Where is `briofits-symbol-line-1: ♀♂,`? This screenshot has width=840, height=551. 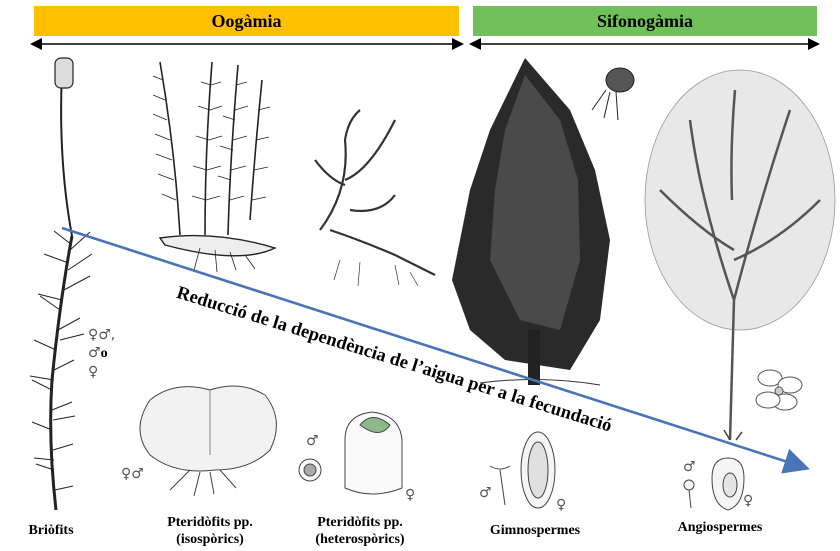 briofits-symbol-line-1: ♀♂, is located at coordinates (102, 335).